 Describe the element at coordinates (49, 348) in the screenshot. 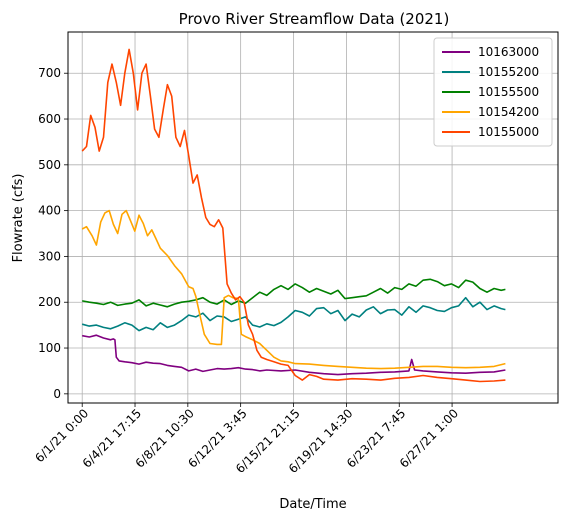

I see `y-tick-label: 100` at that location.